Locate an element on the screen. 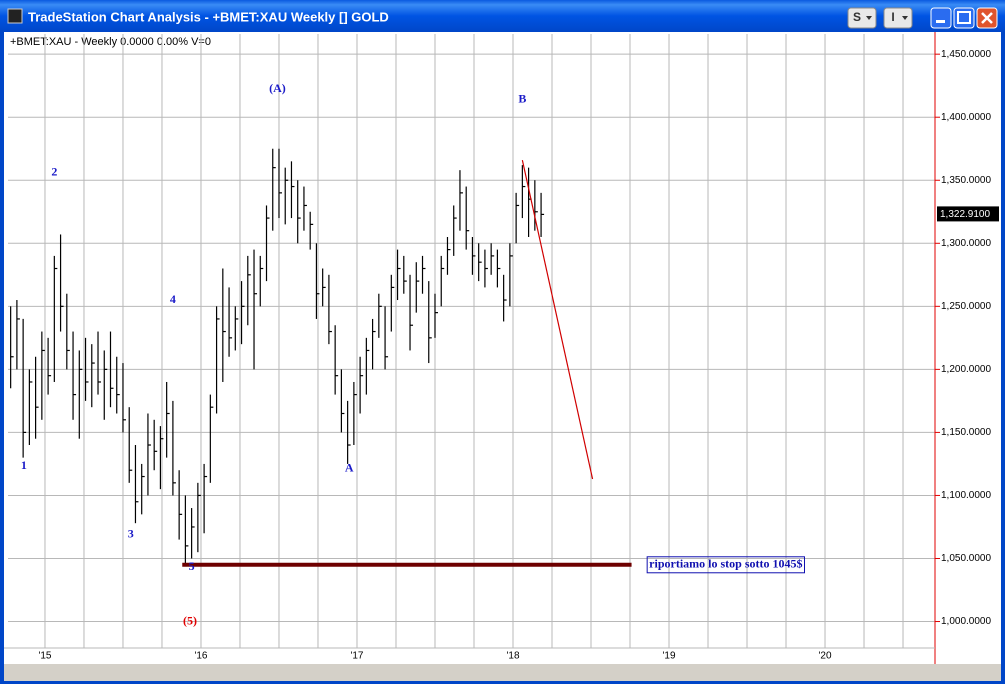 Image resolution: width=1005 pixels, height=684 pixels. title-bar is located at coordinates (502, 16).